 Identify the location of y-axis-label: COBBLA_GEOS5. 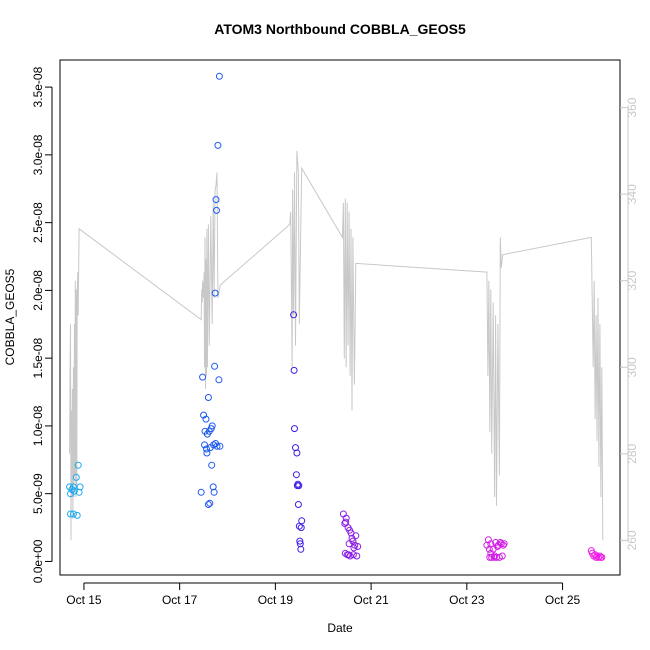
(10, 316).